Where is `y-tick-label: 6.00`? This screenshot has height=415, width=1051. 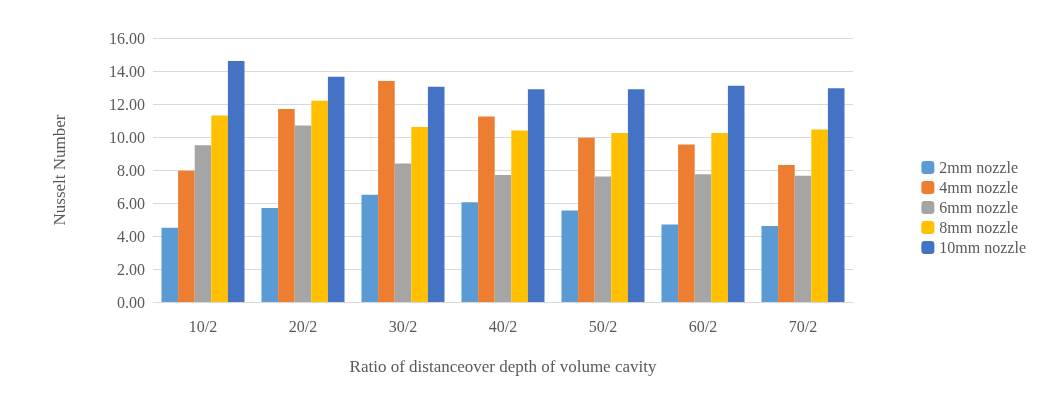 y-tick-label: 6.00 is located at coordinates (131, 203).